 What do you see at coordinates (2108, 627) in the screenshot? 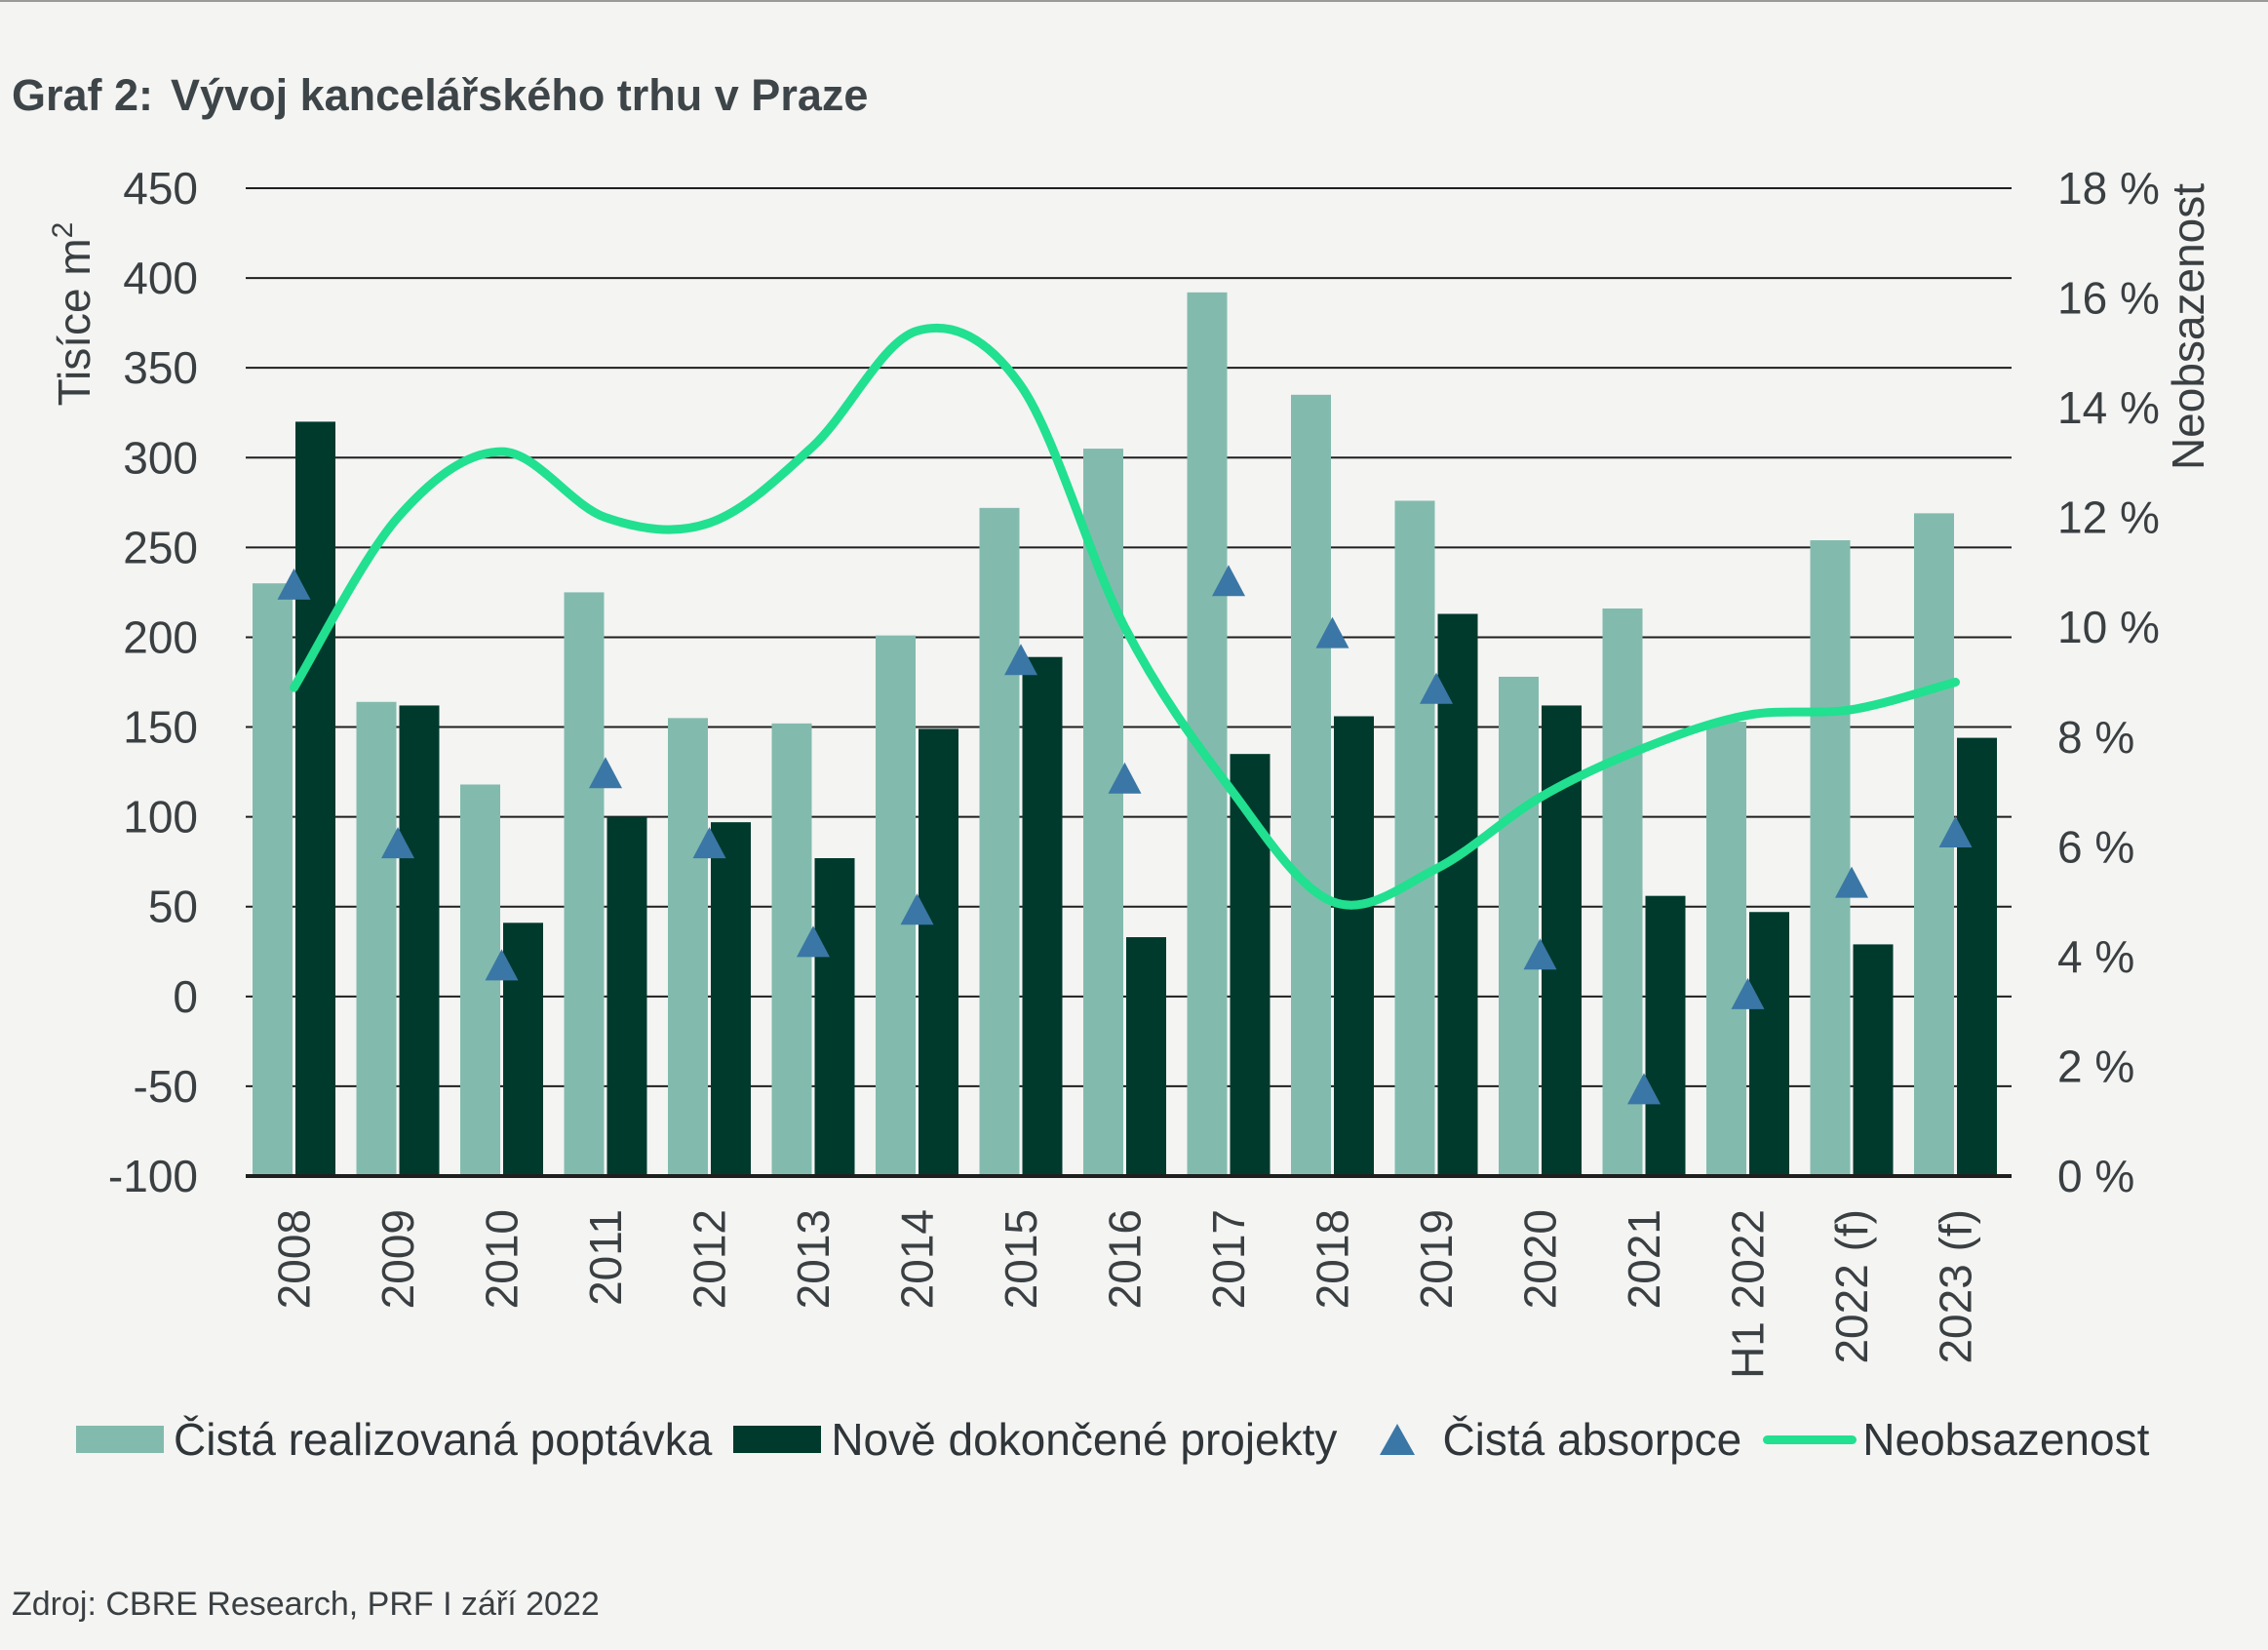
I see `y-tick-label-right: 10 %` at bounding box center [2108, 627].